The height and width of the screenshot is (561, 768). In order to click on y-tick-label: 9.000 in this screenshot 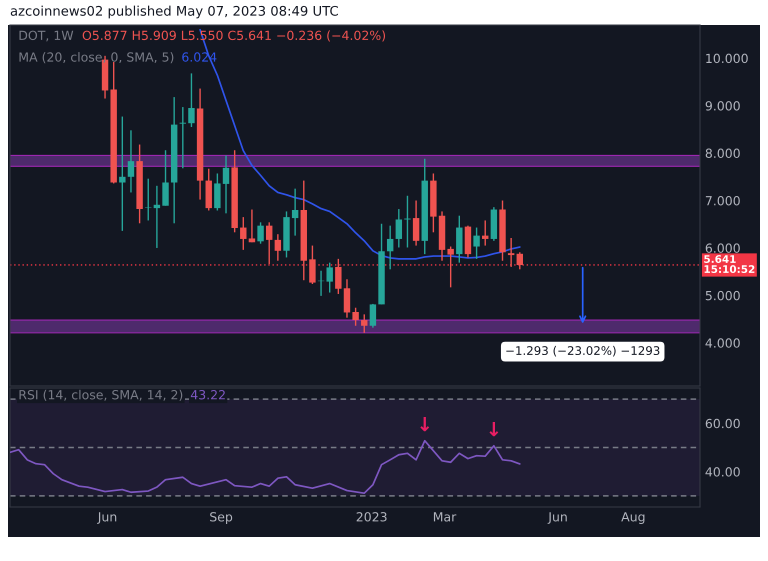, I will do `click(723, 106)`.